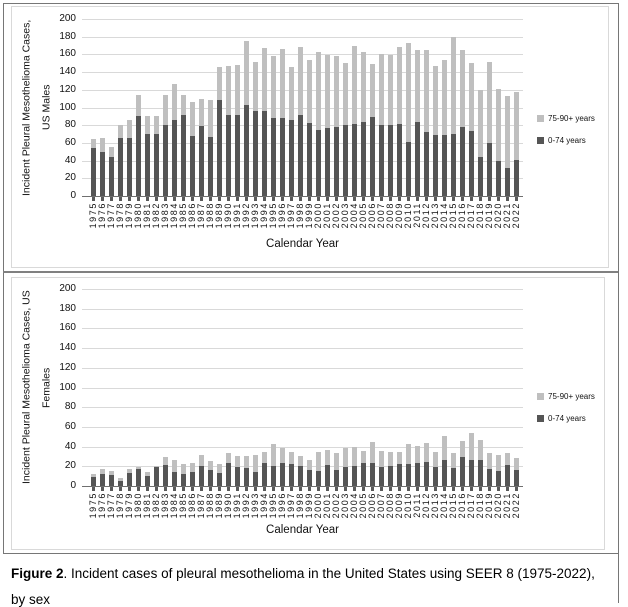  What do you see at coordinates (566, 118) in the screenshot?
I see `legend-item: 75-90+ years` at bounding box center [566, 118].